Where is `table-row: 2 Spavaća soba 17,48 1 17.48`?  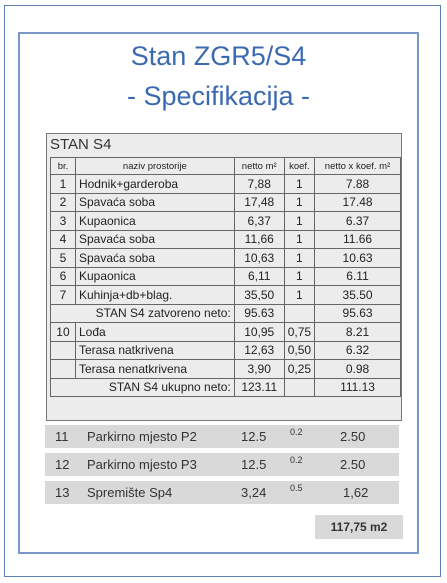
table-row: 2 Spavaća soba 17,48 1 17.48 is located at coordinates (225, 202).